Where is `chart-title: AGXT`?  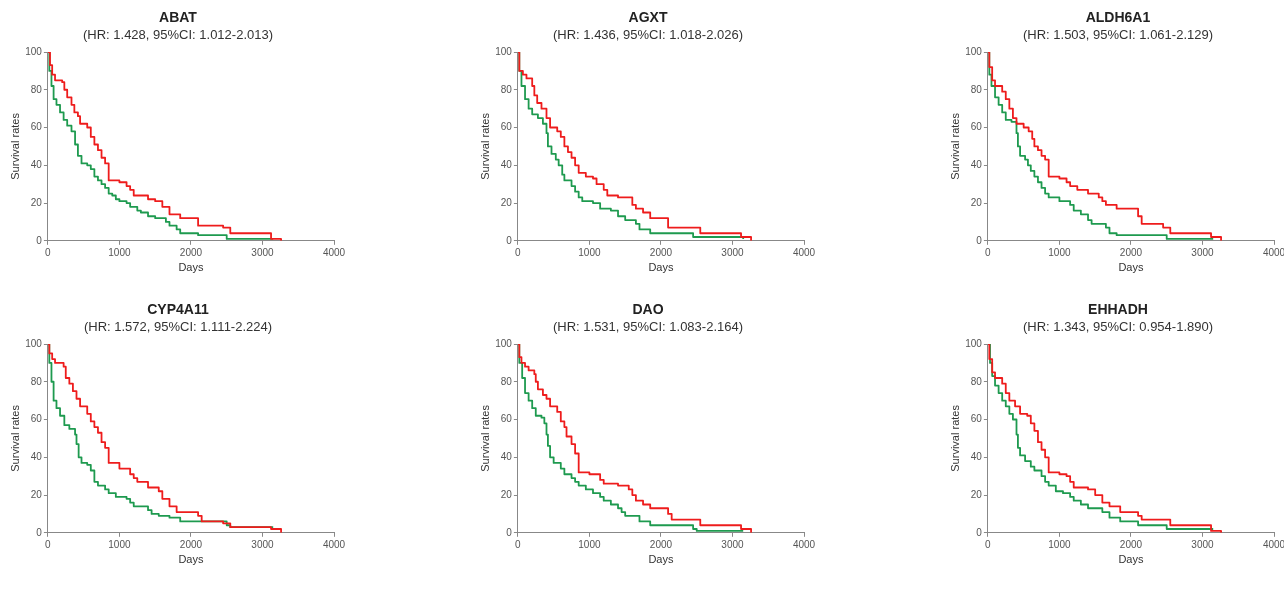 chart-title: AGXT is located at coordinates (648, 17).